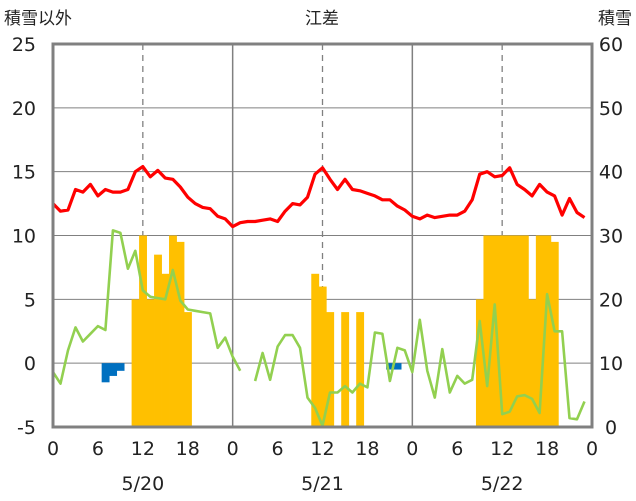 The image size is (636, 501). I want to click on right-tick-label: 60, so click(611, 45).